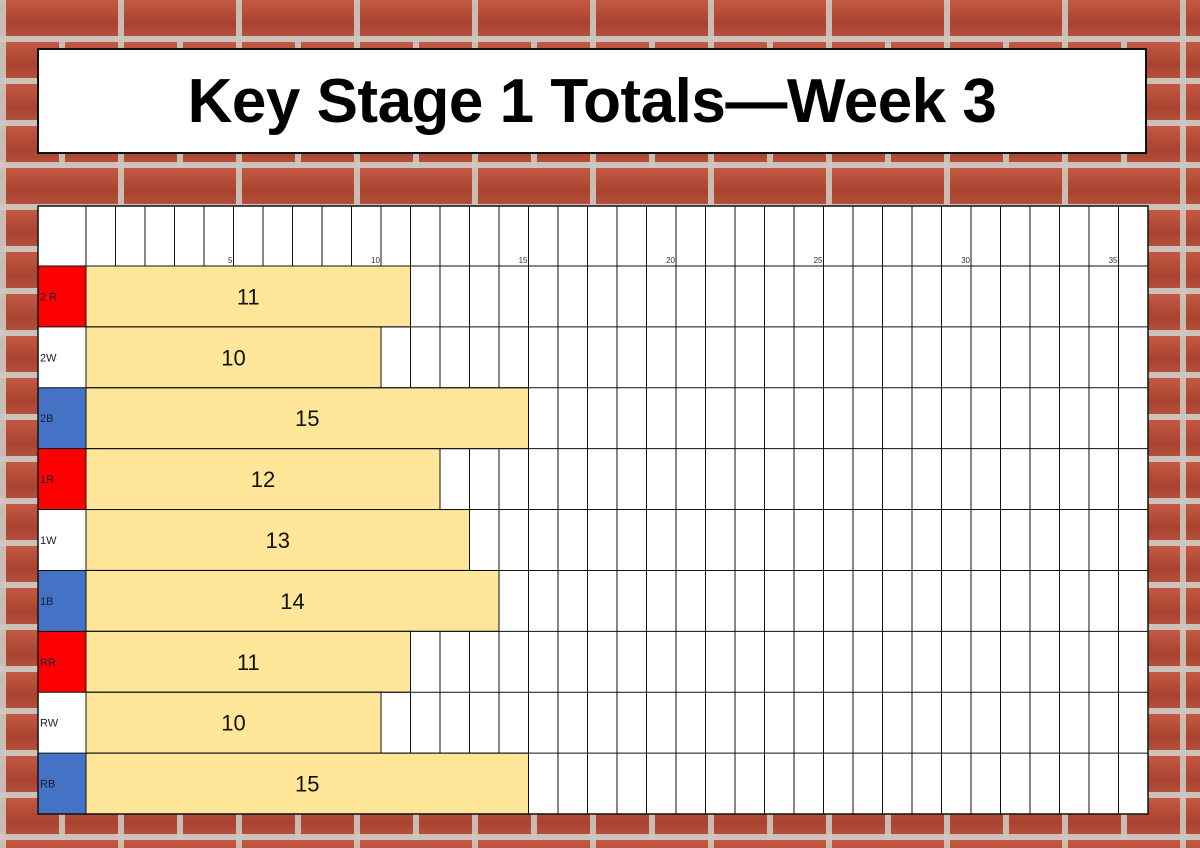  I want to click on bar-value-label: 12, so click(263, 479).